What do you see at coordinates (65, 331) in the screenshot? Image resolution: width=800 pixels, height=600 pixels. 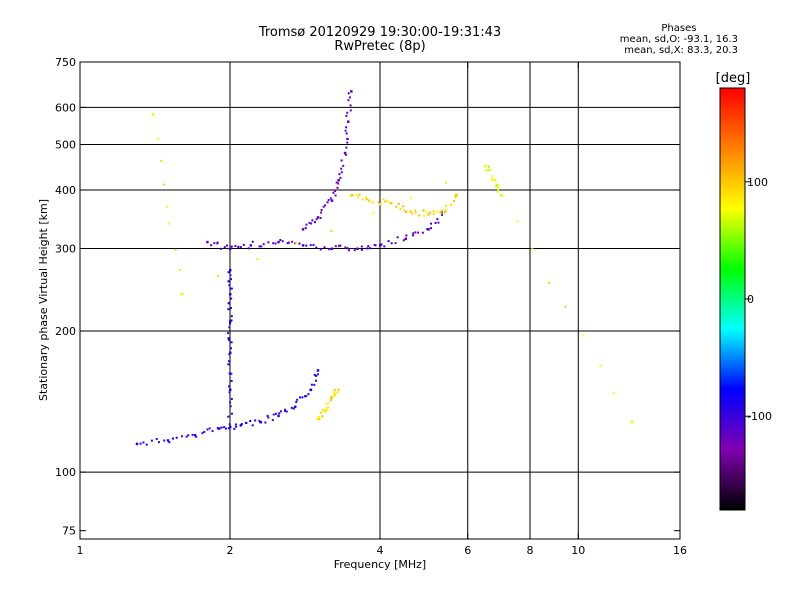 I see `y-tick-label: 200` at bounding box center [65, 331].